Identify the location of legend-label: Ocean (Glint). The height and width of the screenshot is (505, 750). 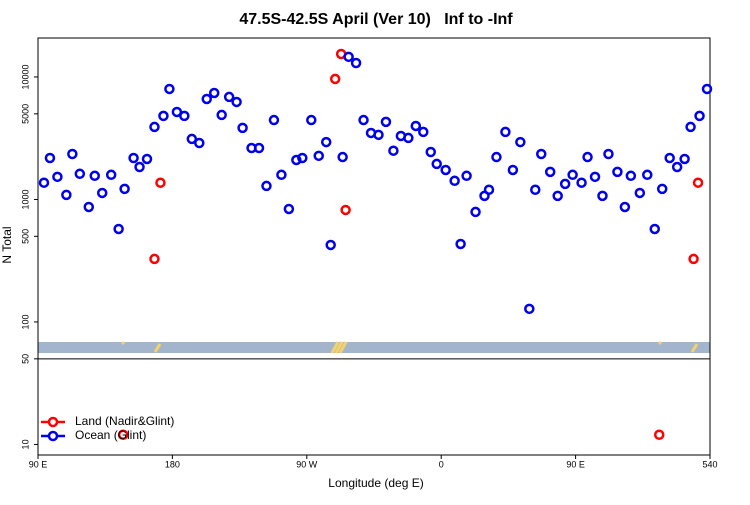
(110, 435).